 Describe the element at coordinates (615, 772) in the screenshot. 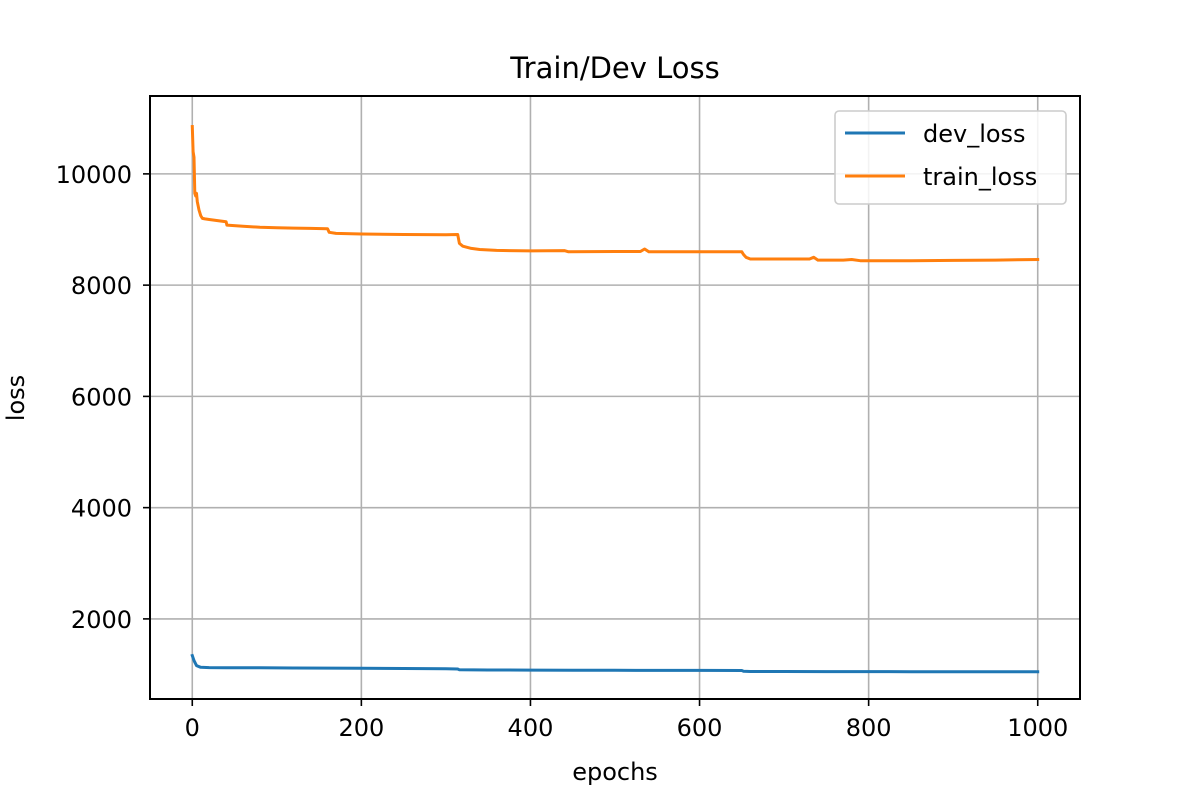

I see `x-axis-label: epochs` at that location.